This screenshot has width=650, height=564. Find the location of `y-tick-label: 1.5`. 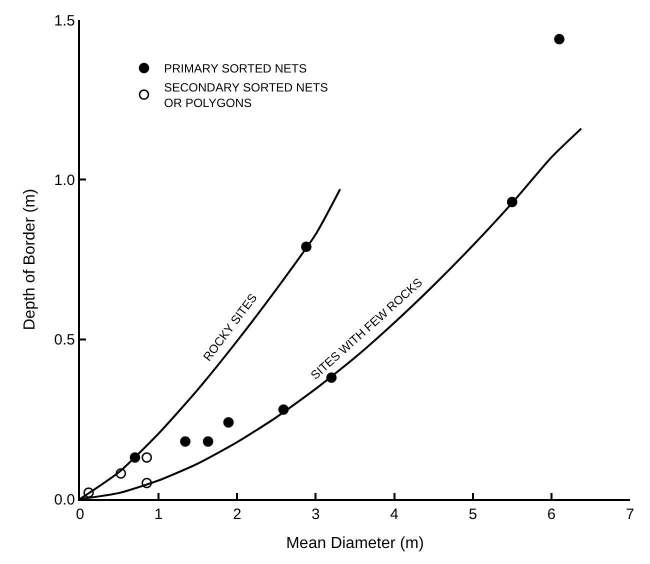

y-tick-label: 1.5 is located at coordinates (64, 21).